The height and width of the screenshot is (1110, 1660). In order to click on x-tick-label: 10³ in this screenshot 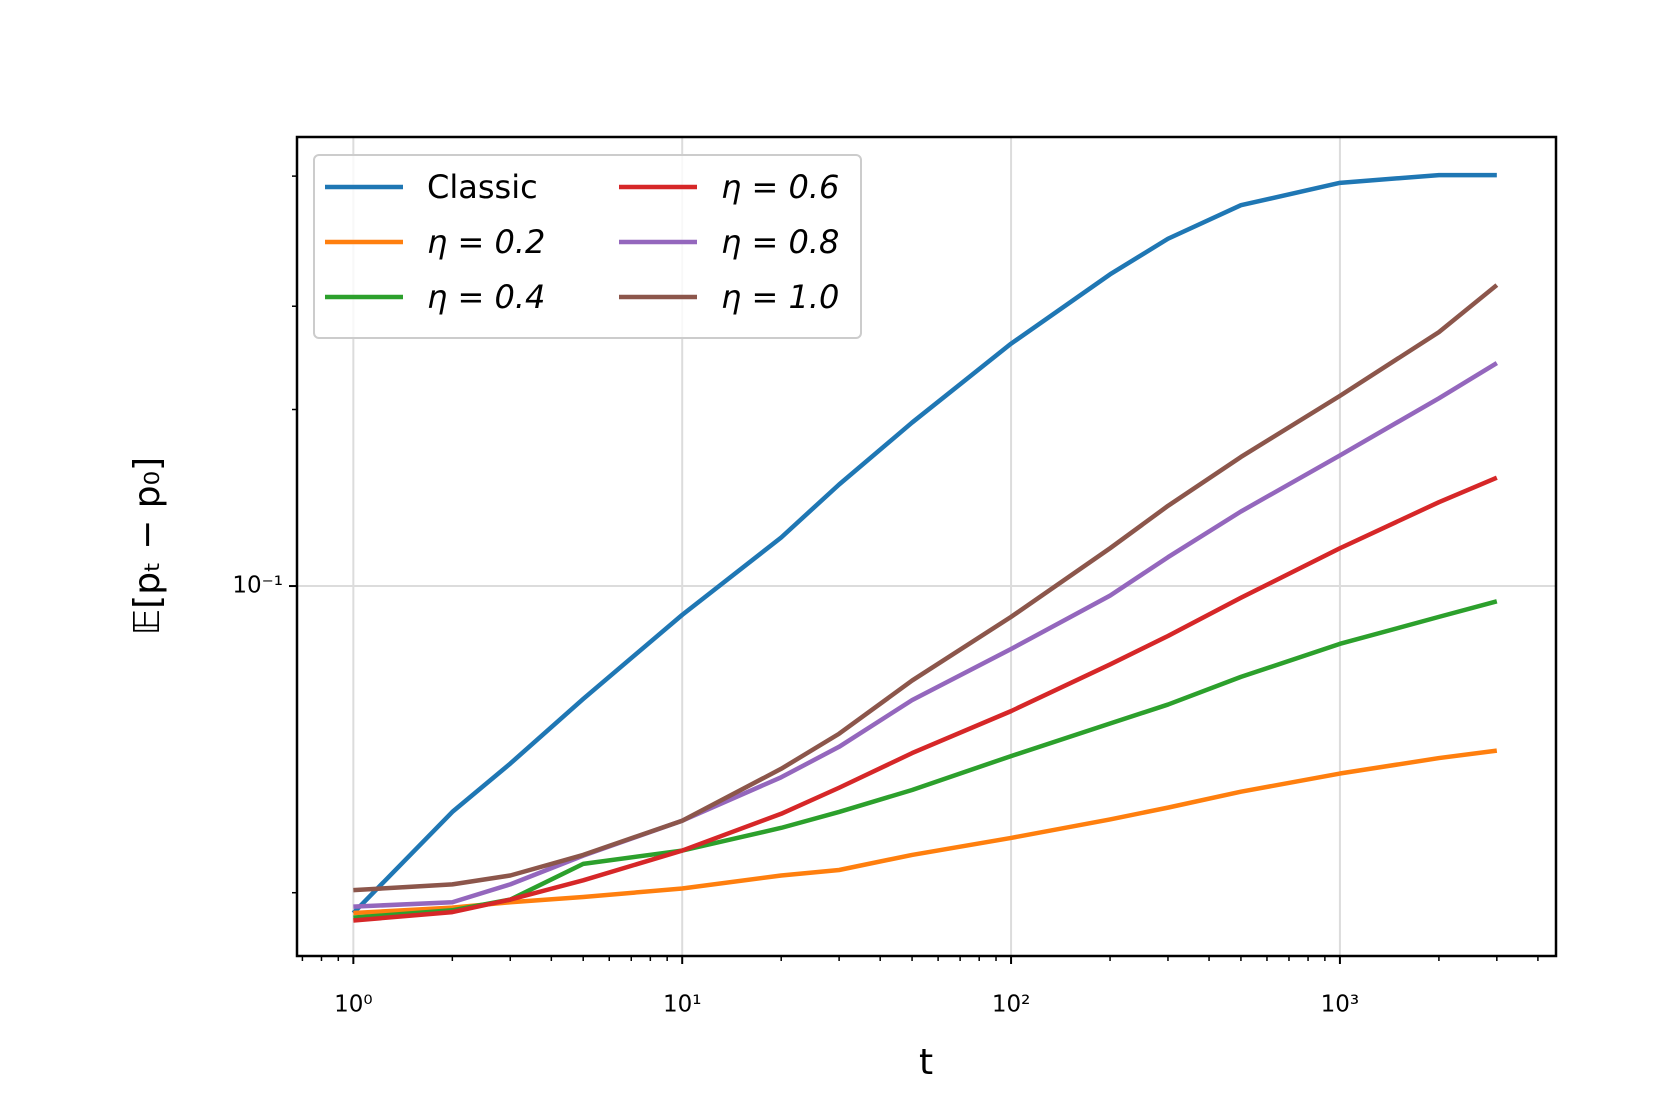, I will do `click(1340, 1005)`.